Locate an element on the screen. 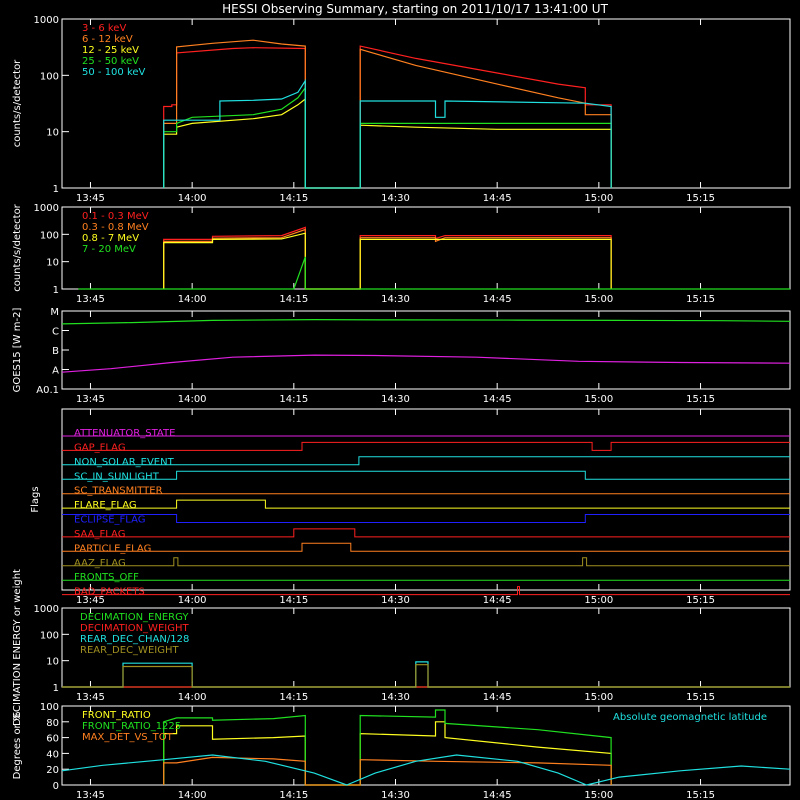  flag-label: ECLIPSE_FLAG is located at coordinates (109, 520).